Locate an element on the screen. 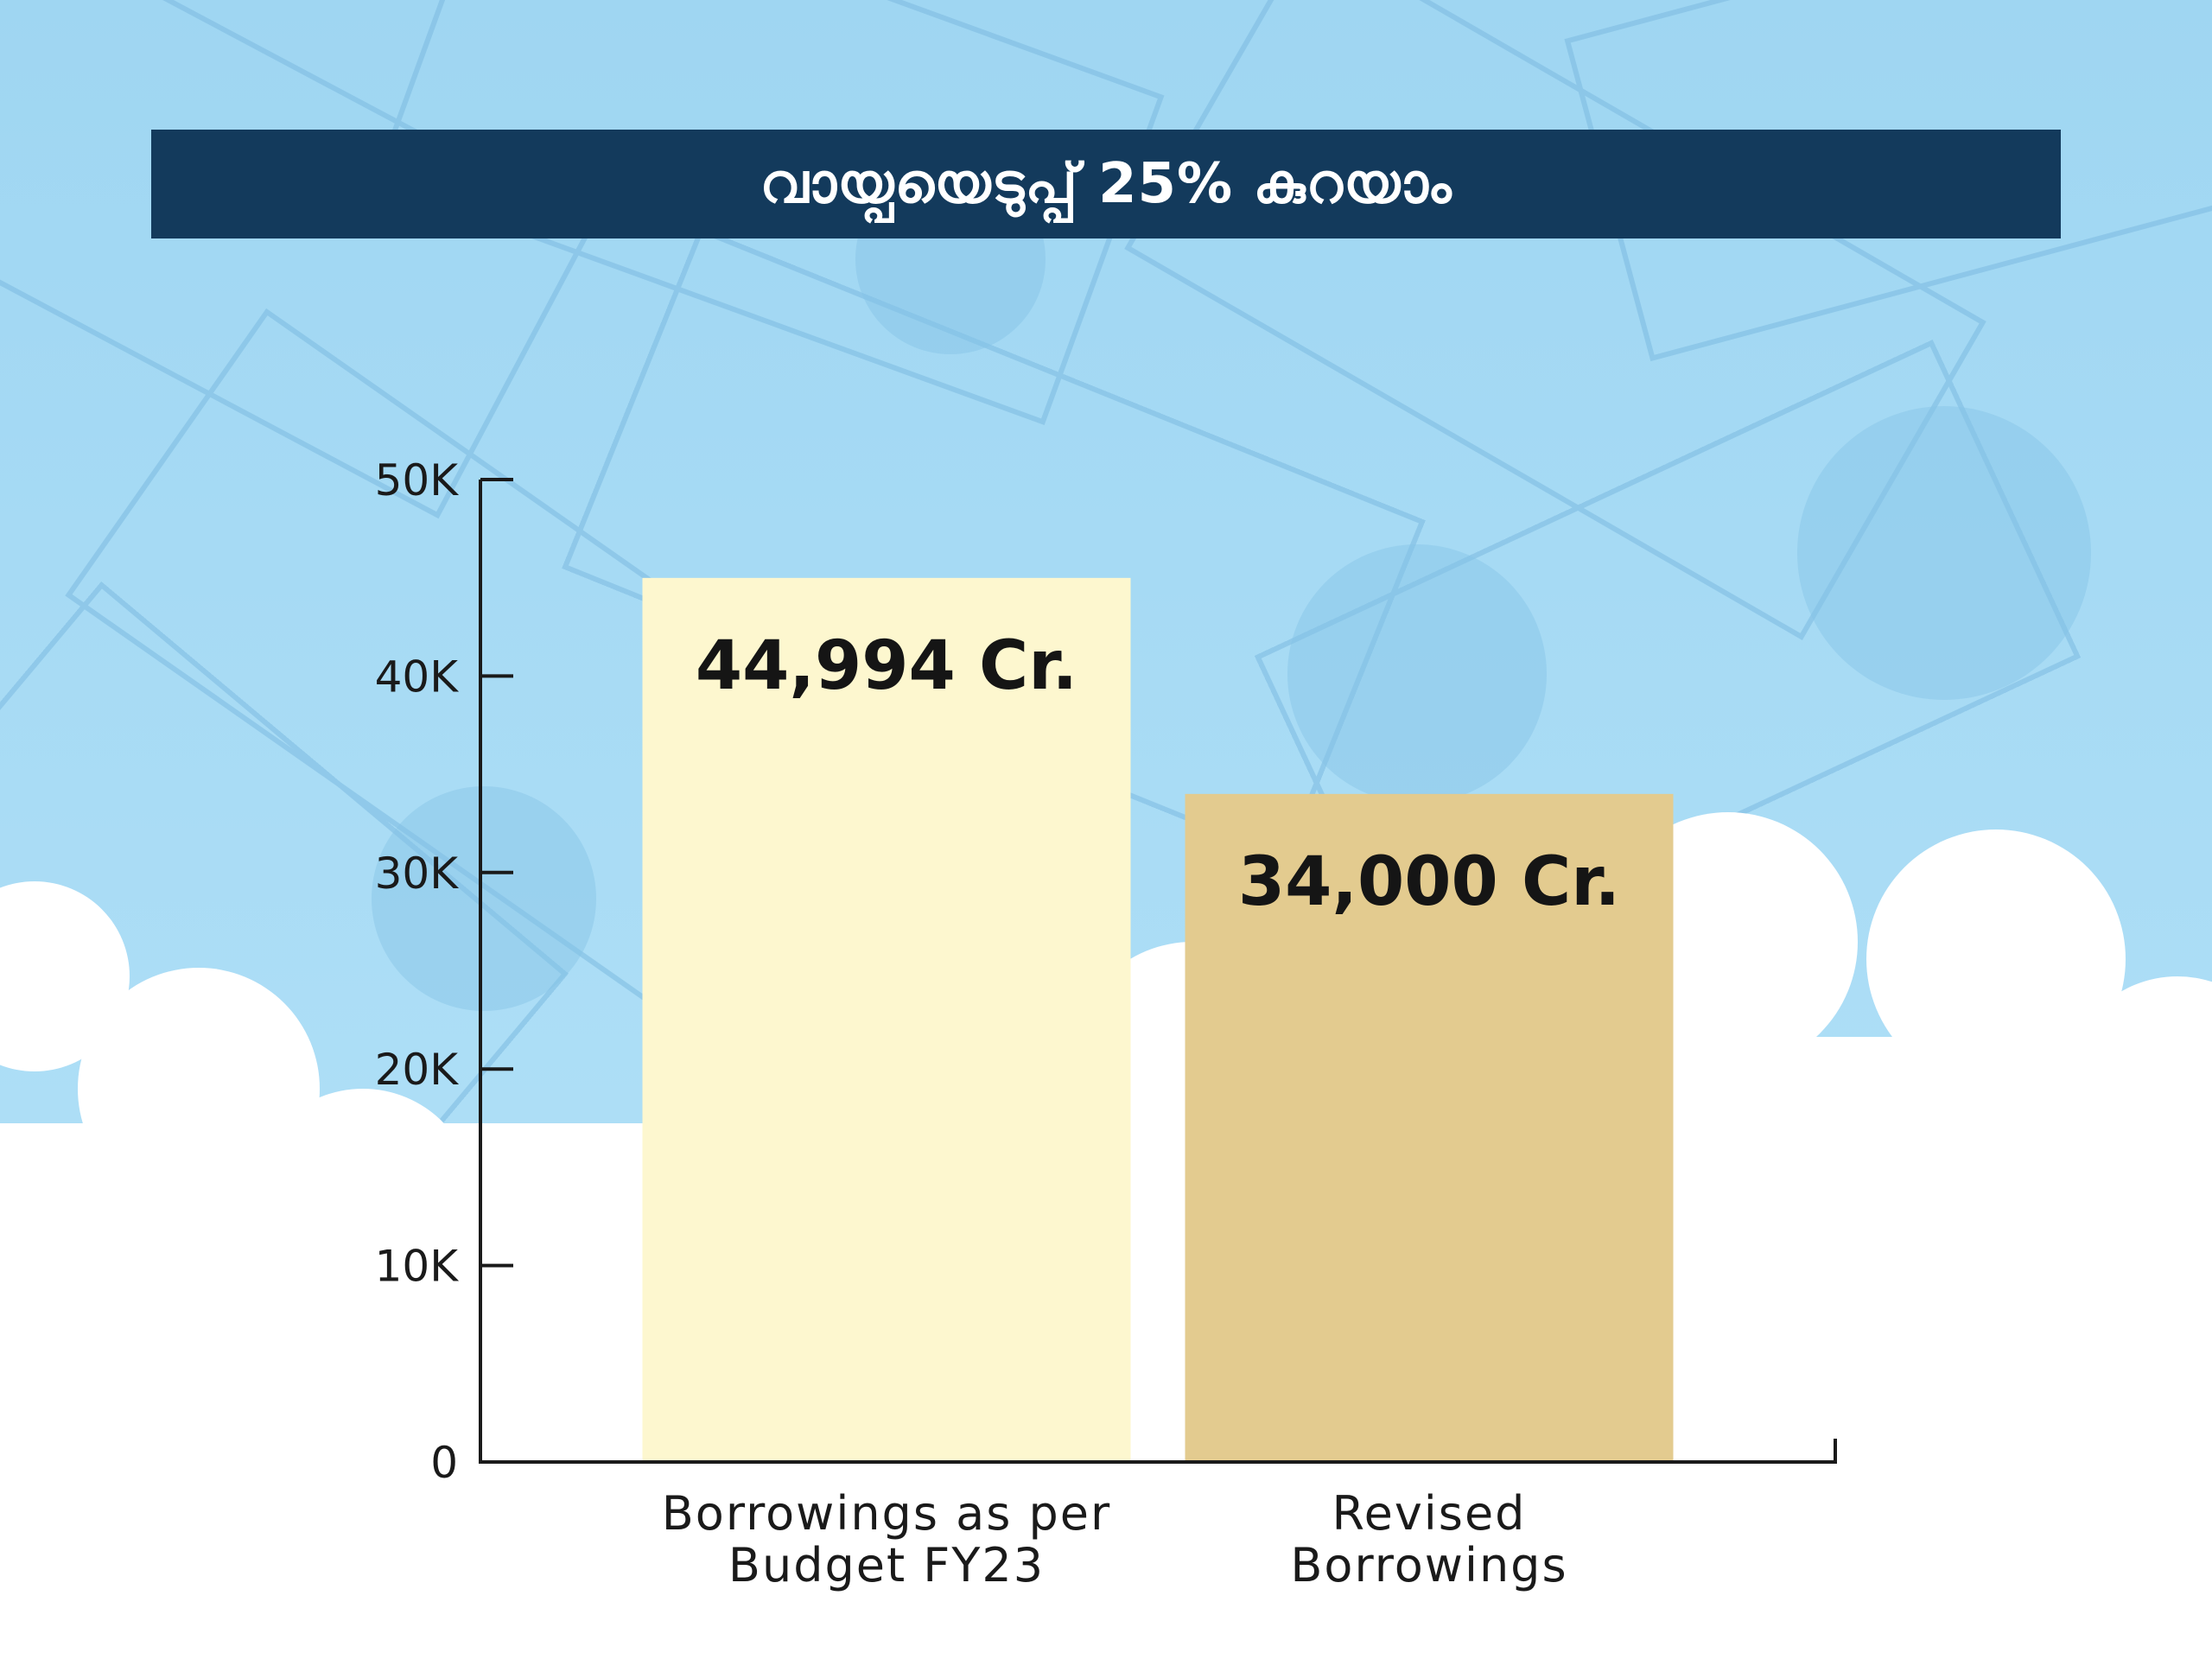 The image size is (2212, 1659). title-banner: വായ്പയെടുപ്പ് 25% കുറയാം is located at coordinates (1106, 184).